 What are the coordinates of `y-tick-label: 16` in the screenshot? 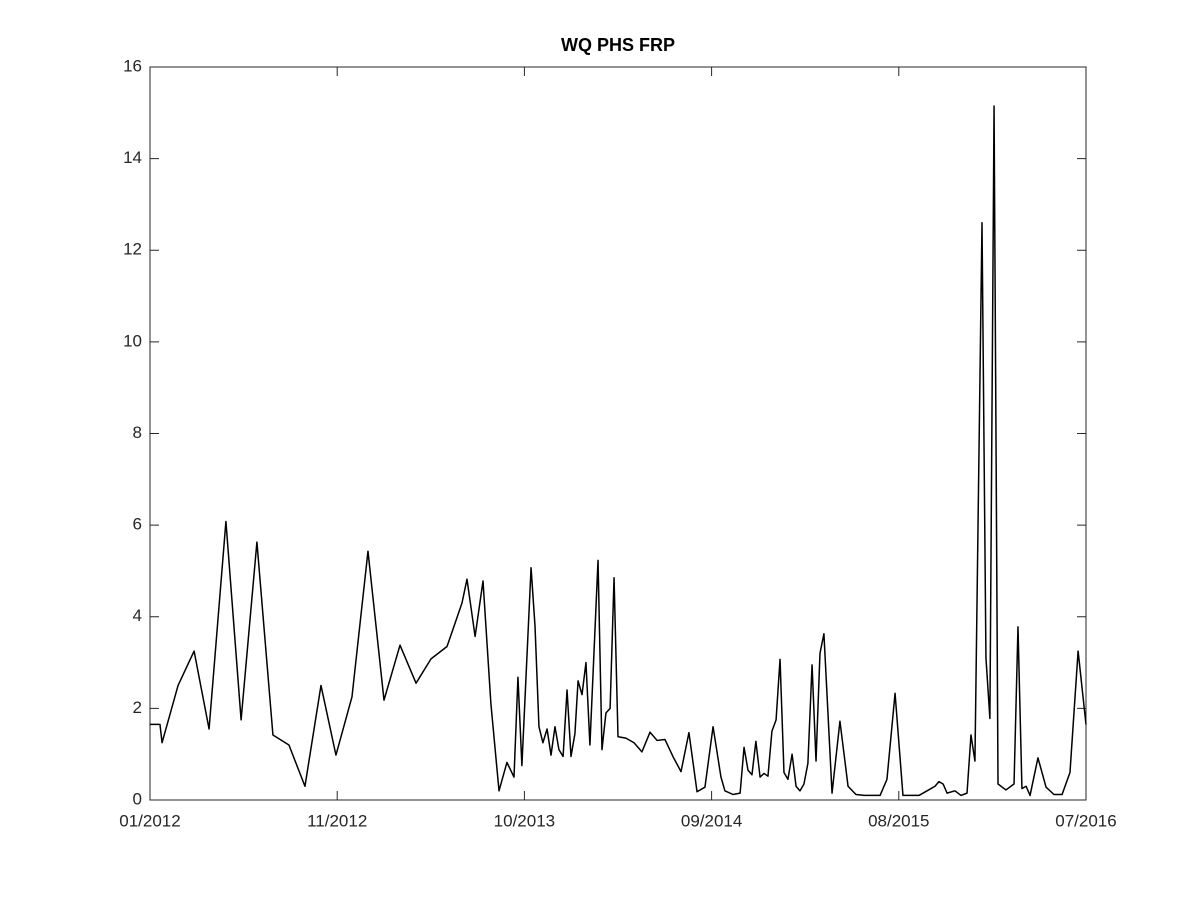 It's located at (132, 65).